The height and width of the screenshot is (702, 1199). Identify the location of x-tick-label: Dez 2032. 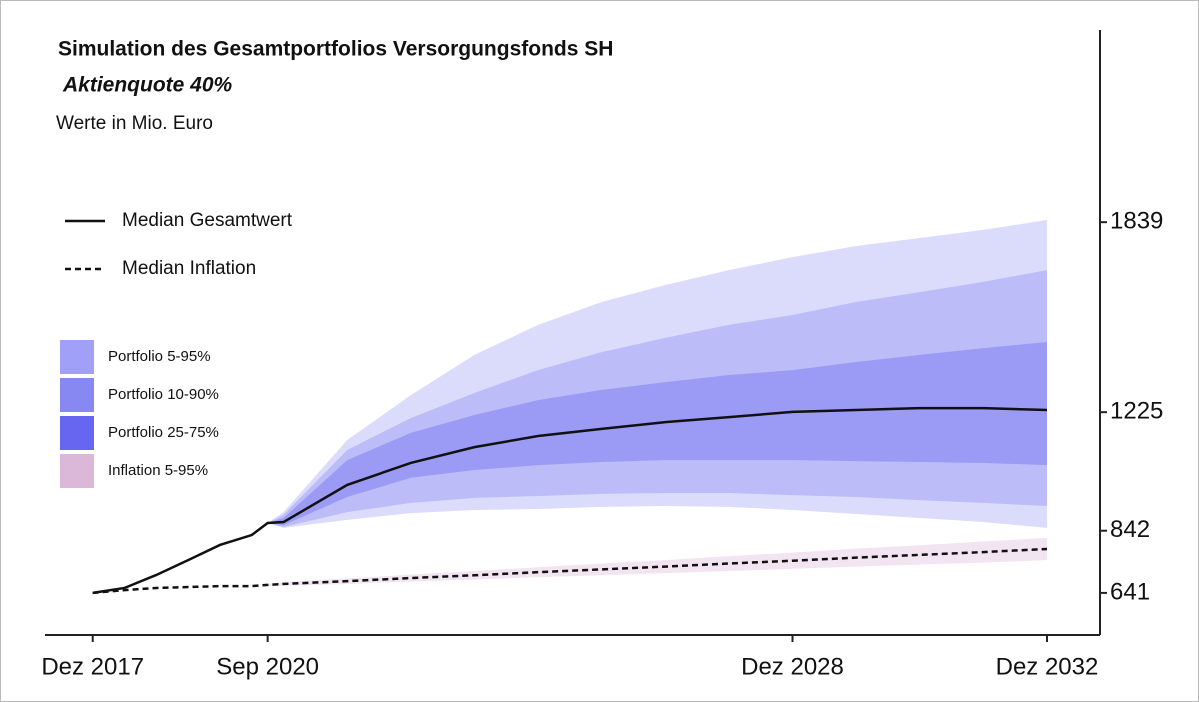
(1047, 666).